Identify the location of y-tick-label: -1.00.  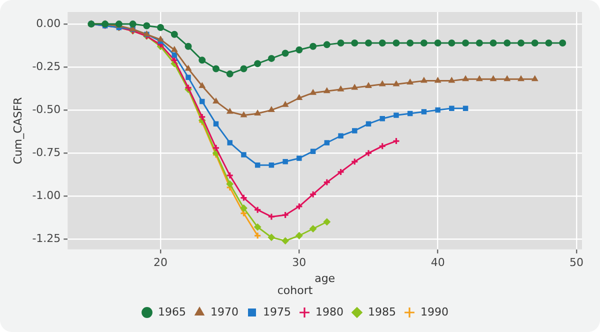
(46, 195).